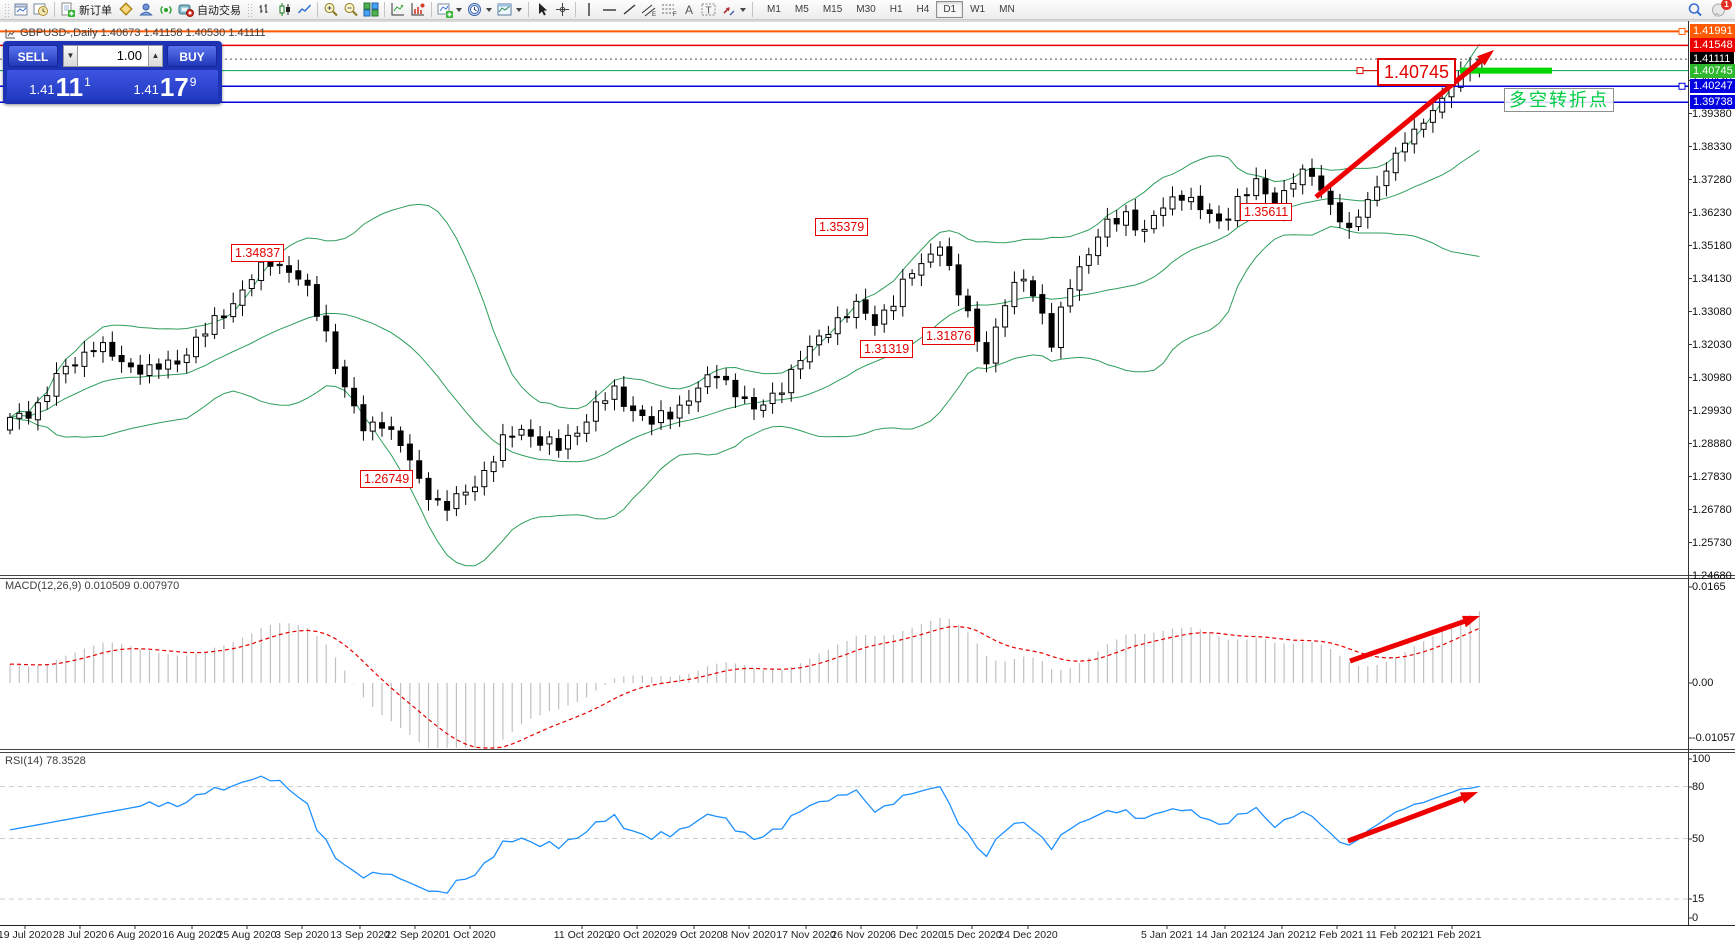 The height and width of the screenshot is (946, 1735). What do you see at coordinates (146, 10) in the screenshot?
I see `navigator-icon` at bounding box center [146, 10].